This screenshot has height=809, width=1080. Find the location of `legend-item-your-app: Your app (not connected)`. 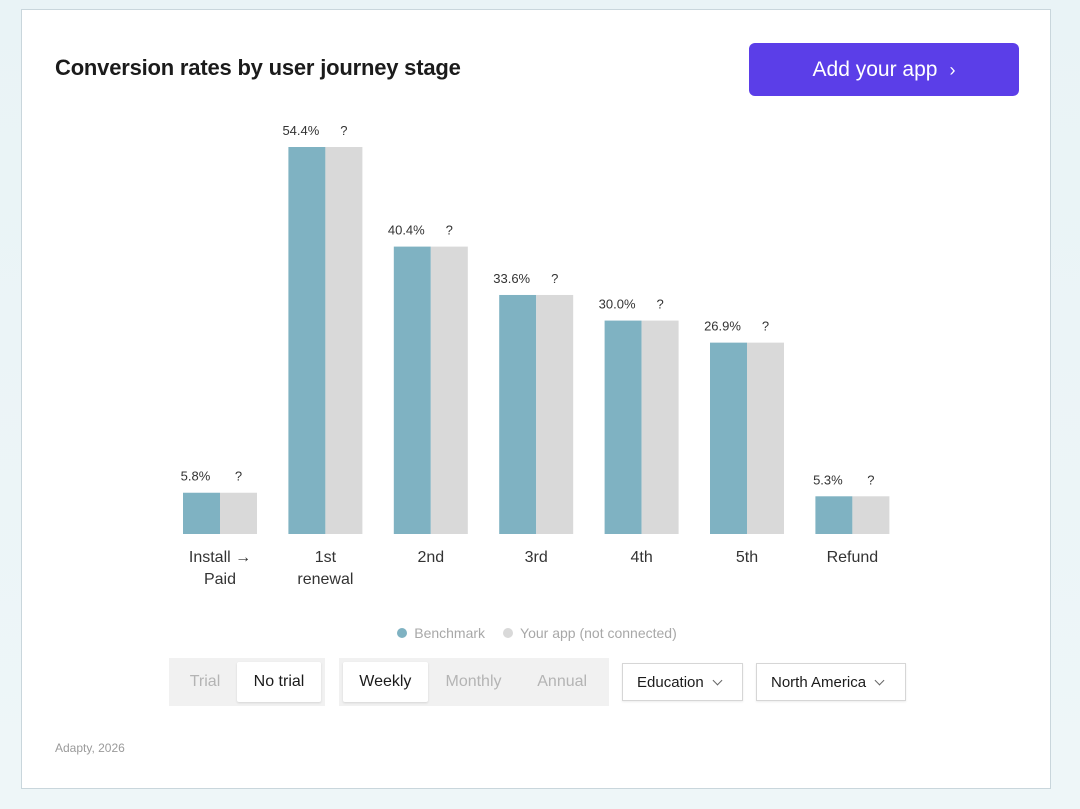

legend-item-your-app: Your app (not connected) is located at coordinates (590, 633).